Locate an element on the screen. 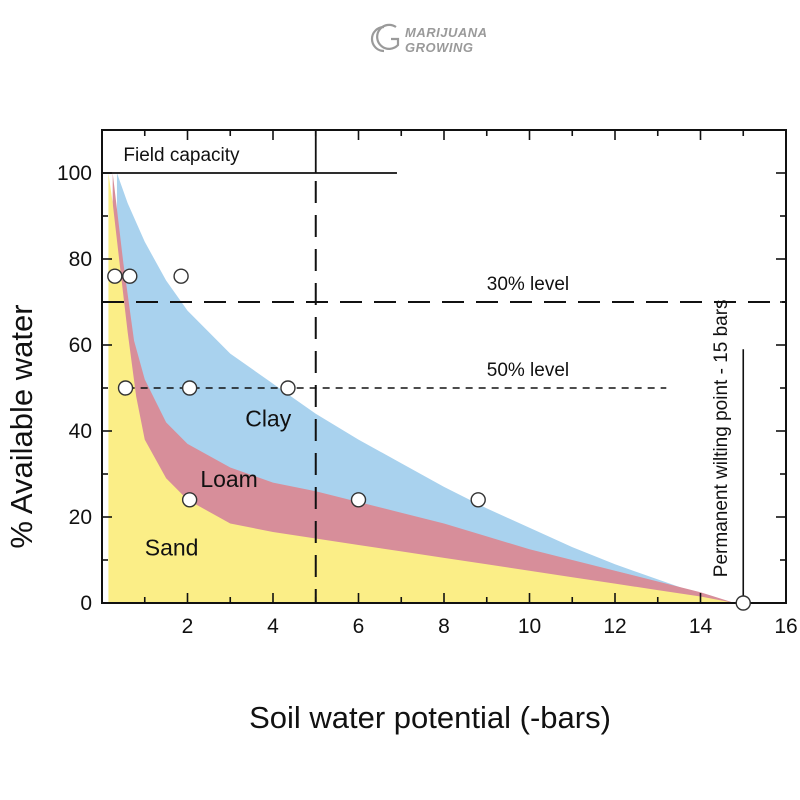 The width and height of the screenshot is (800, 800). y-tick-label: 100 is located at coordinates (74, 173).